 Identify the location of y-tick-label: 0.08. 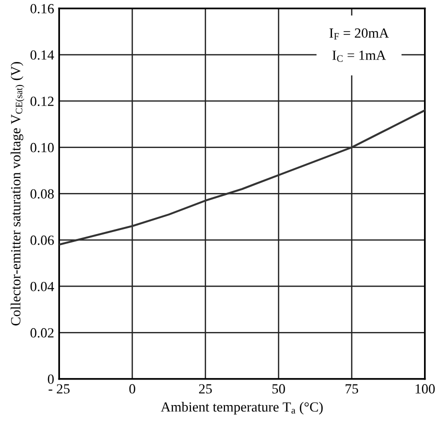
(42, 194).